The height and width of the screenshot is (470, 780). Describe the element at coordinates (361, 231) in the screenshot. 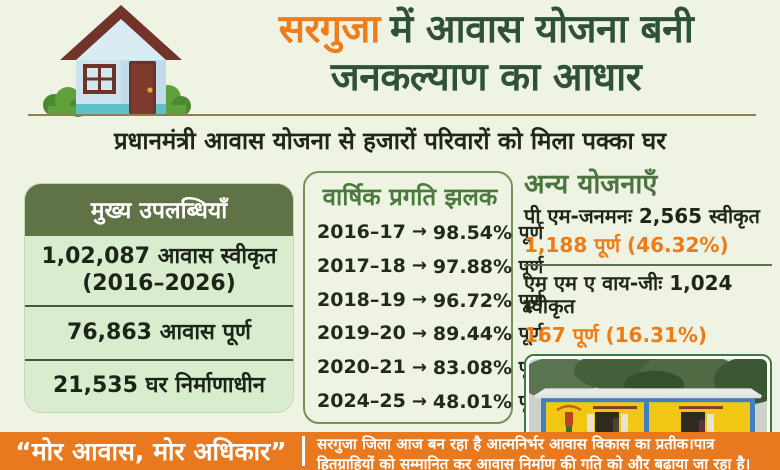

I see `progress-year: 2016–17` at that location.